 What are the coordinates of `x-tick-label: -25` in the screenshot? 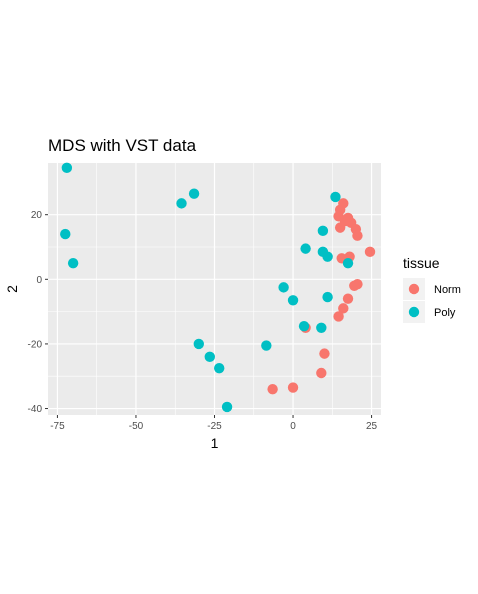 It's located at (214, 426).